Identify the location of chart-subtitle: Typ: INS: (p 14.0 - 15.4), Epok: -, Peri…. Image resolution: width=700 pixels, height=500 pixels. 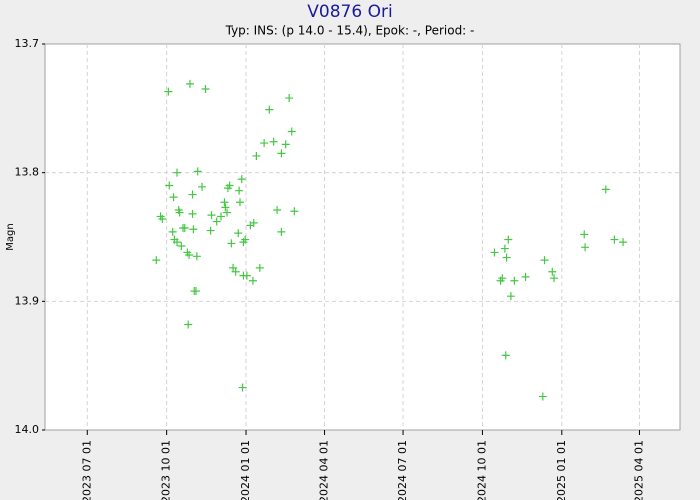
(350, 31).